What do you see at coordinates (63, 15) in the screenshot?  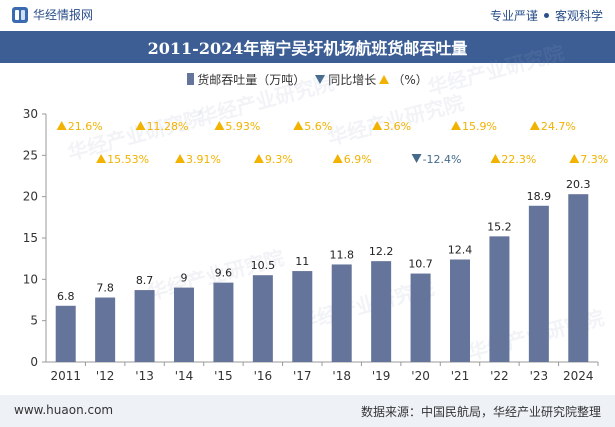 I see `brand-name: 华经情报网` at bounding box center [63, 15].